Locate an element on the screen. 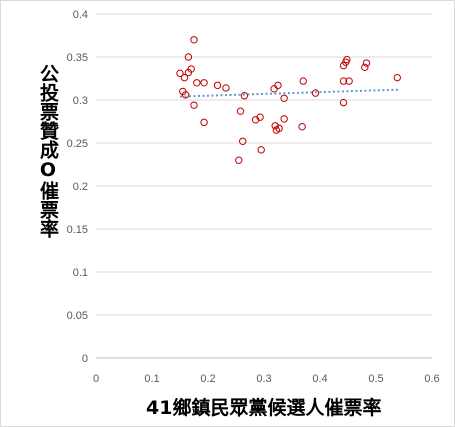 The height and width of the screenshot is (427, 455). y-tick-label: 0 is located at coordinates (85, 359).